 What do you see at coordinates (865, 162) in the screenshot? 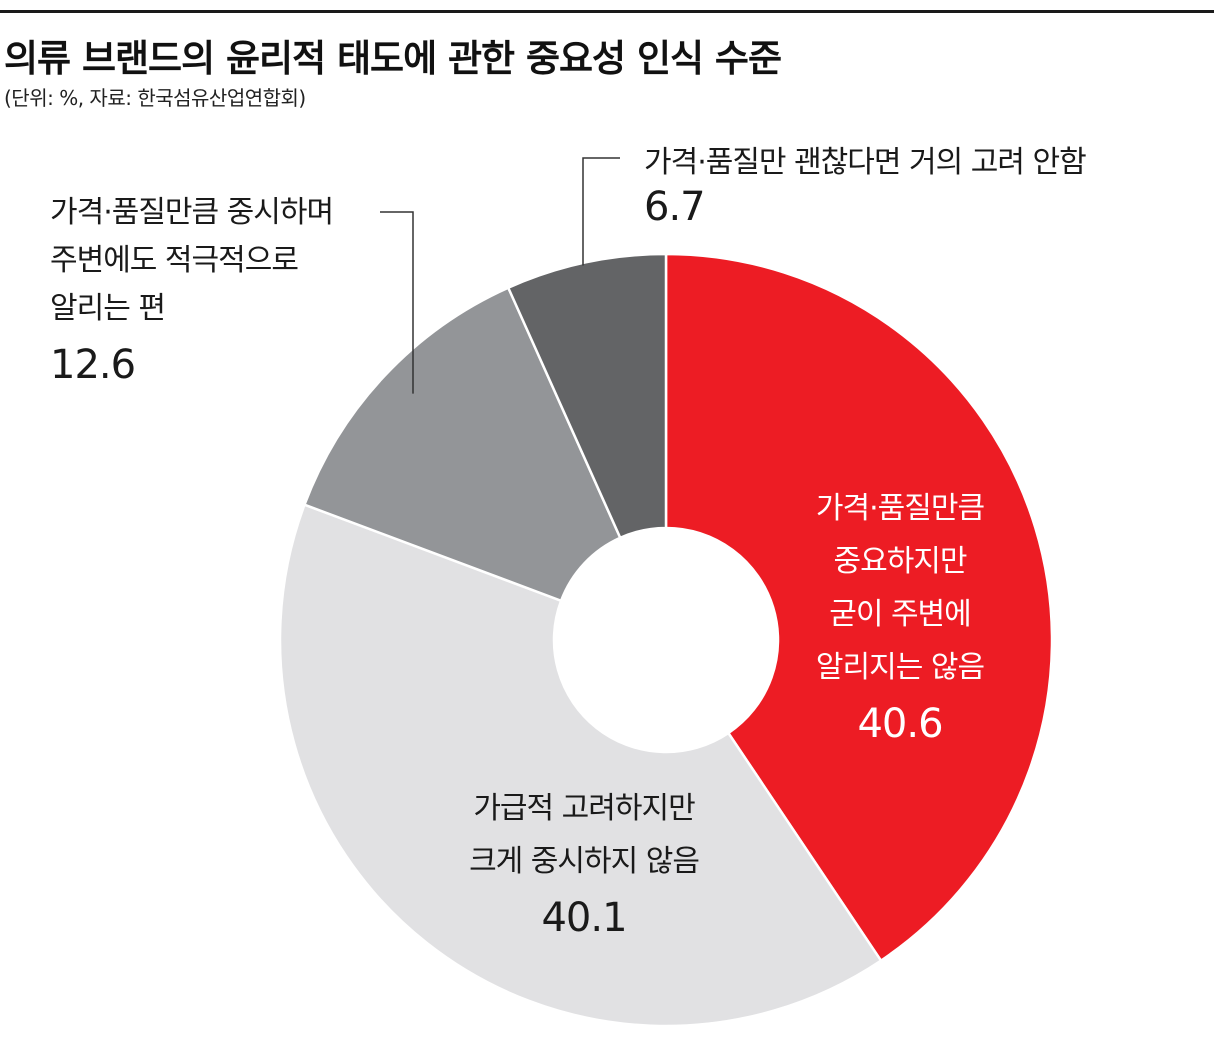
I see `slice-label-barely-consider-line-1: 가격·품질만 괜찮다면 거의 고려 안함` at bounding box center [865, 162].